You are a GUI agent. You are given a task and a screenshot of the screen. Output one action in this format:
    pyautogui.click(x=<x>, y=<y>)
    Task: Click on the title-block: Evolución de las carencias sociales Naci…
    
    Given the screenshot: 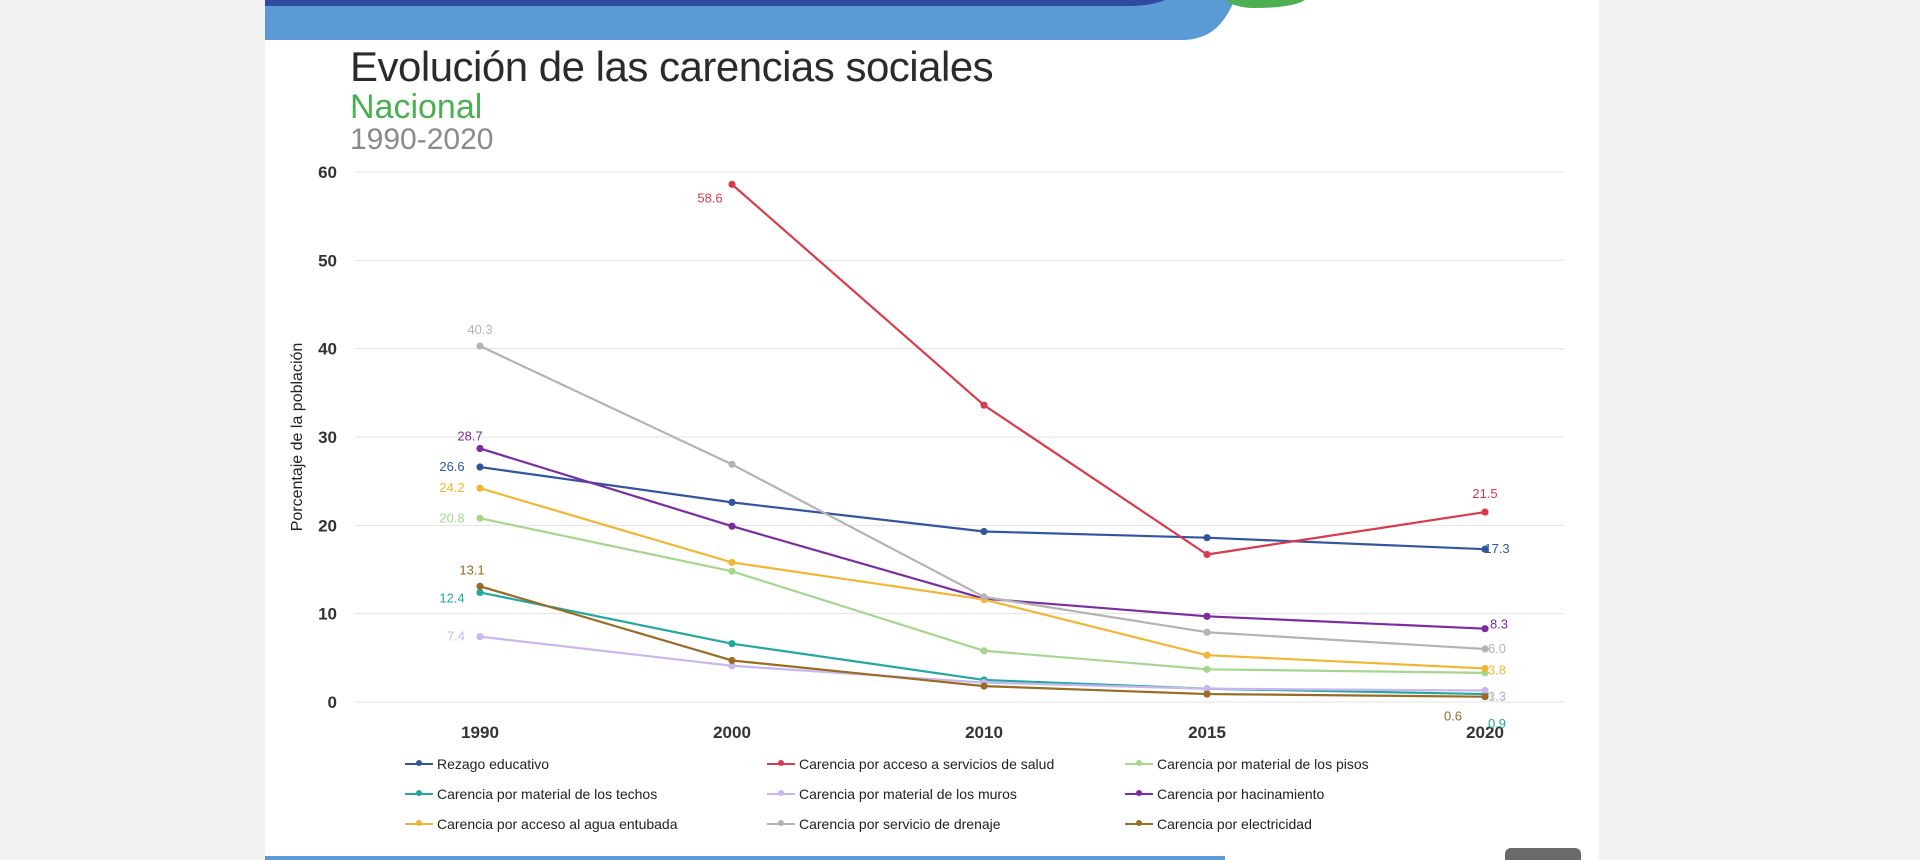 What is the action you would take?
    pyautogui.click(x=672, y=99)
    